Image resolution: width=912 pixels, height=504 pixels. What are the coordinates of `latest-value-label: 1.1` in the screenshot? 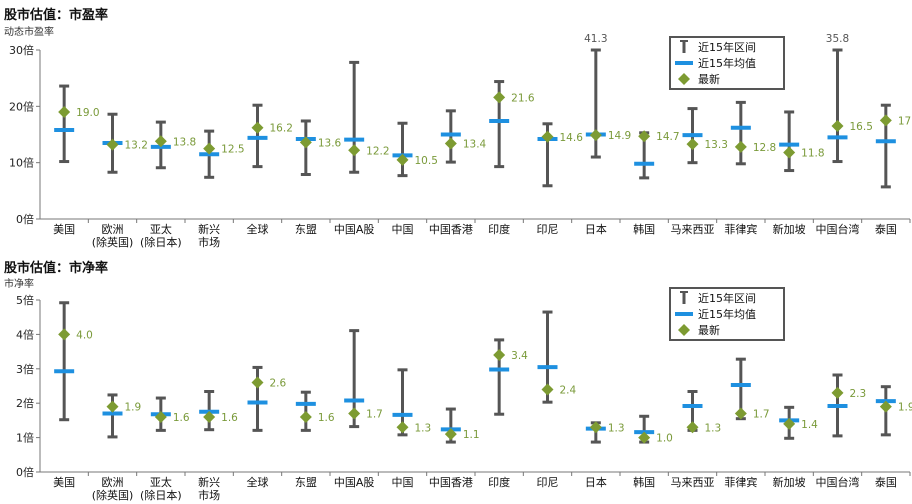 It's located at (471, 435).